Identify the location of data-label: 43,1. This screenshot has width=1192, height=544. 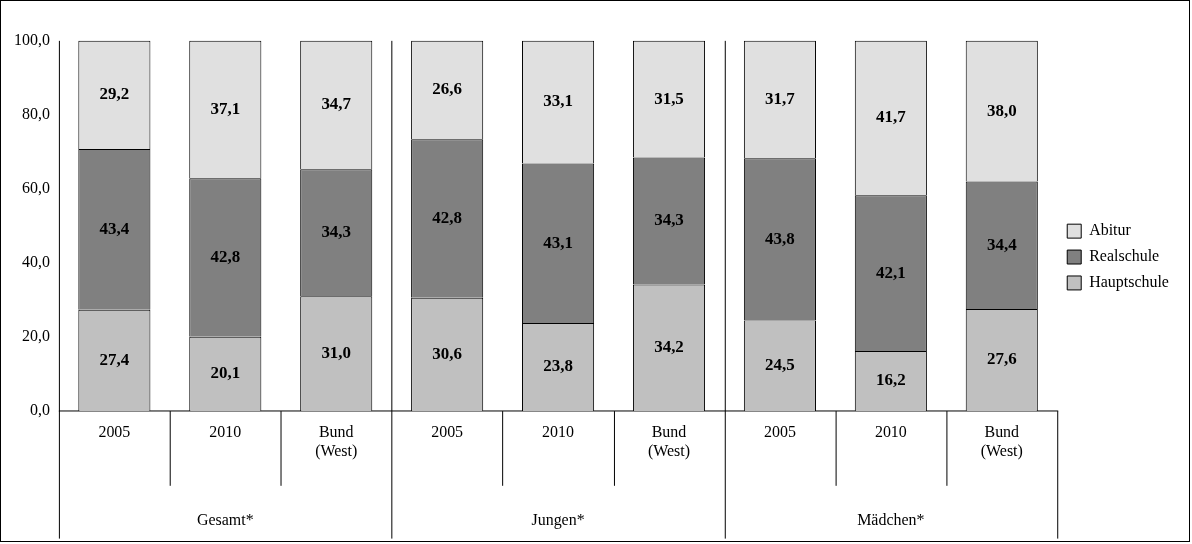
(558, 242).